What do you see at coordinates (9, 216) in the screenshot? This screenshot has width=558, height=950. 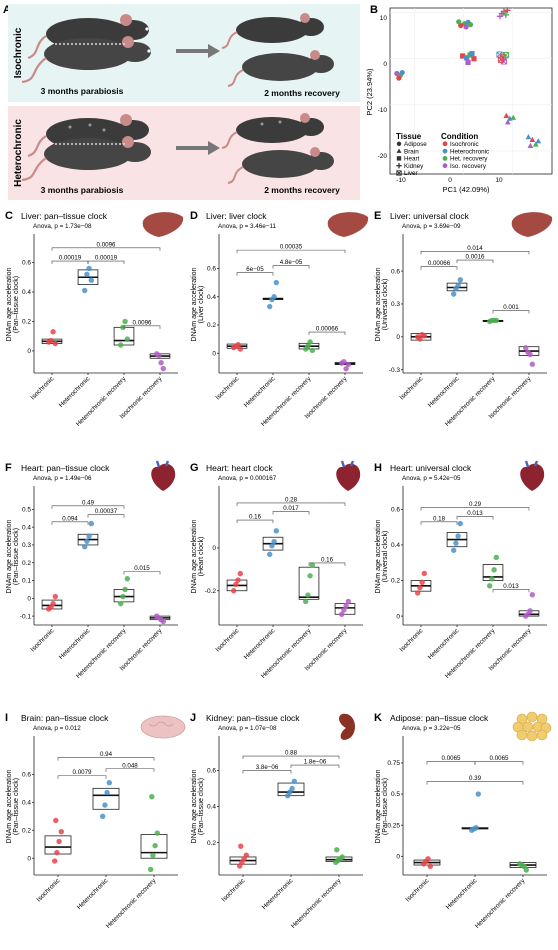 I see `panel-label-c: C` at bounding box center [9, 216].